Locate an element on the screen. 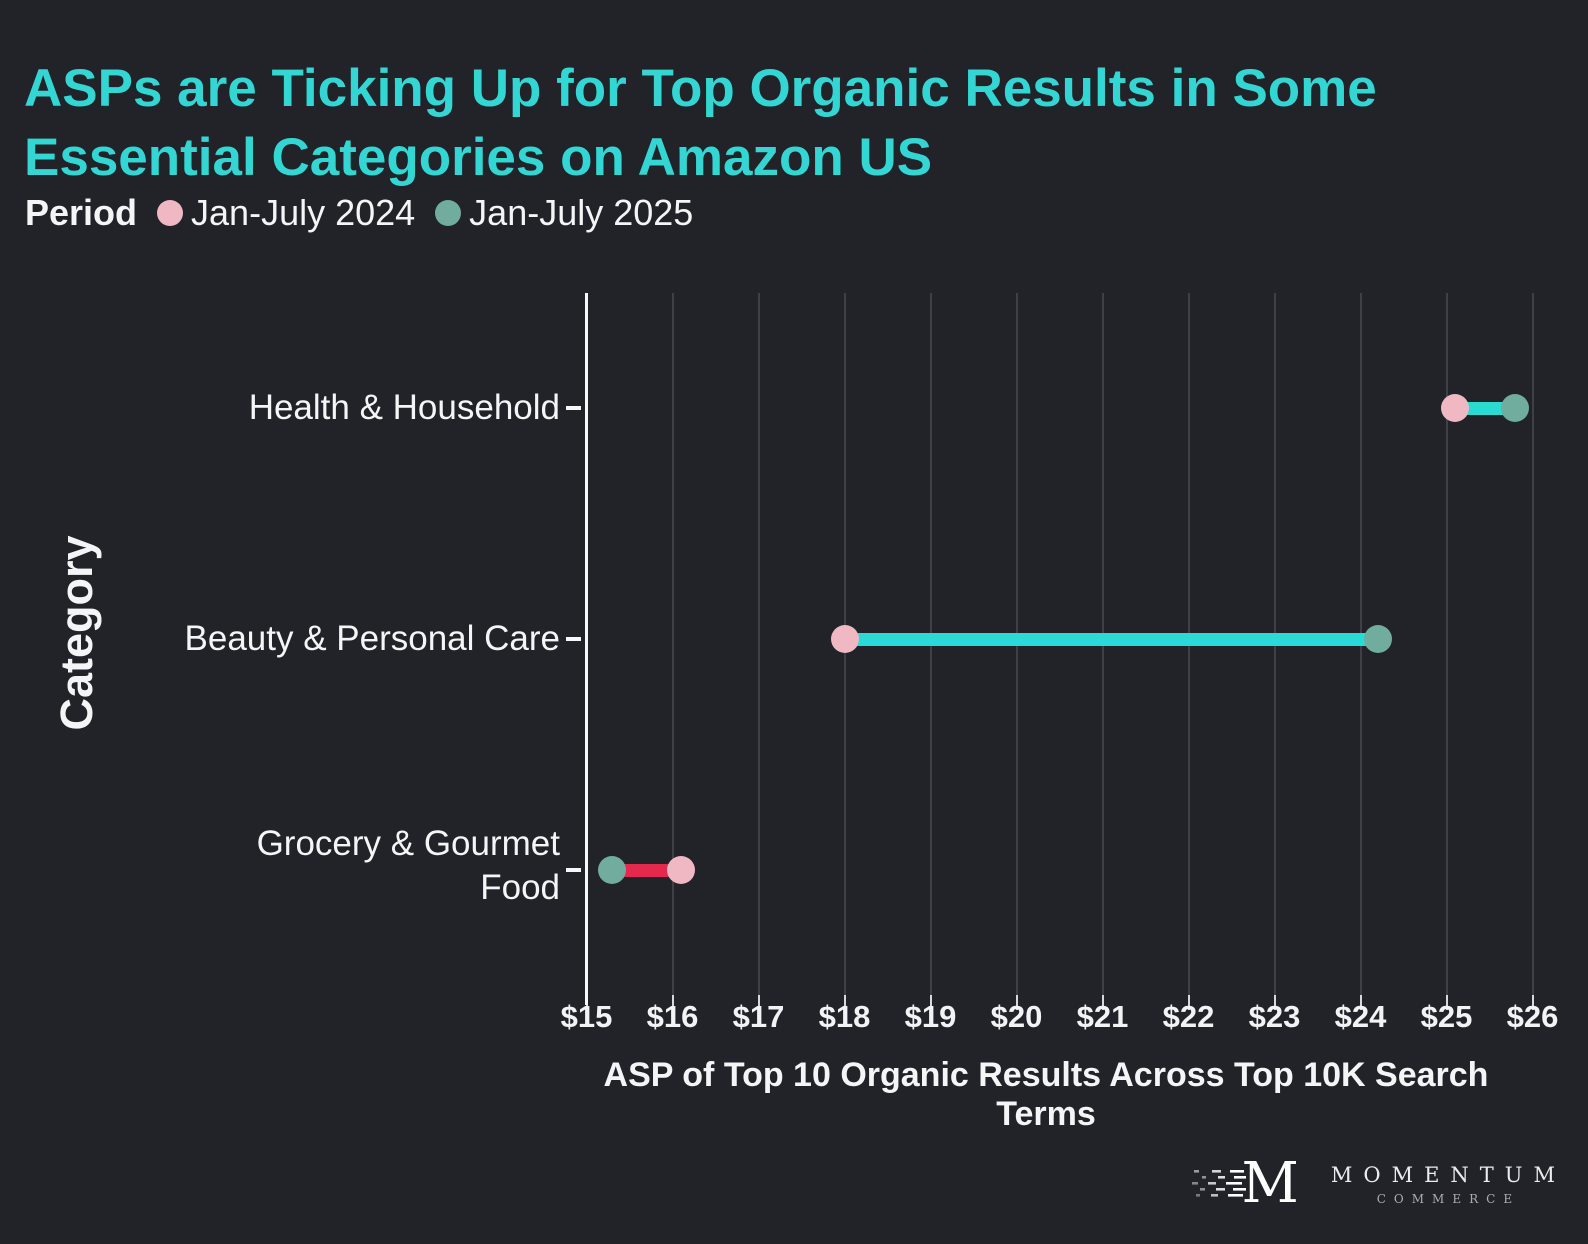  x-tick-label: $20 is located at coordinates (1016, 1016).